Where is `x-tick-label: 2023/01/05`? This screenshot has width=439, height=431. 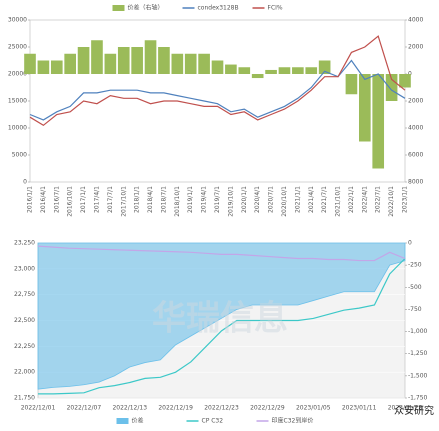
x-tick-label: 2023/01/05 is located at coordinates (313, 408).